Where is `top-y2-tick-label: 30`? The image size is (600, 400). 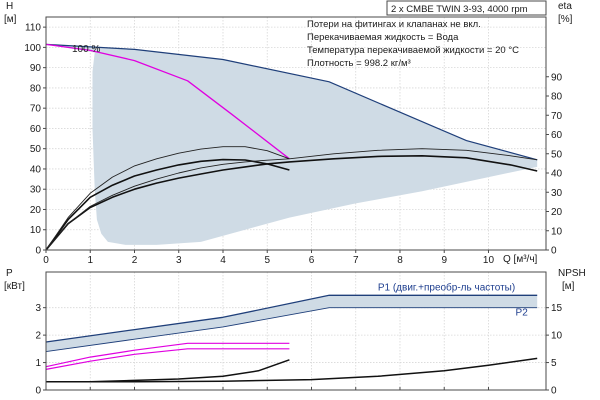
top-y2-tick-label: 30 is located at coordinates (557, 193).